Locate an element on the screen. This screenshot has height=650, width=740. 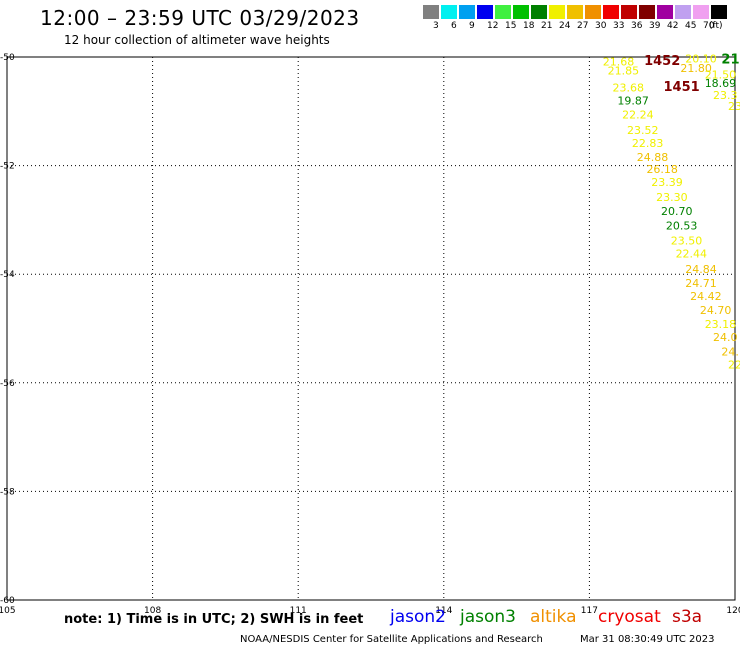
lon-tick-label: 111 is located at coordinates (298, 611).